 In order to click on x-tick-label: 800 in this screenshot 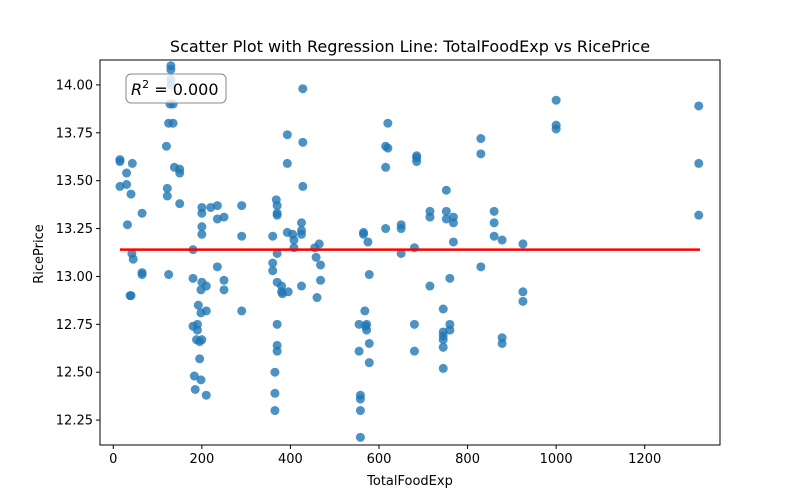, I will do `click(467, 459)`.